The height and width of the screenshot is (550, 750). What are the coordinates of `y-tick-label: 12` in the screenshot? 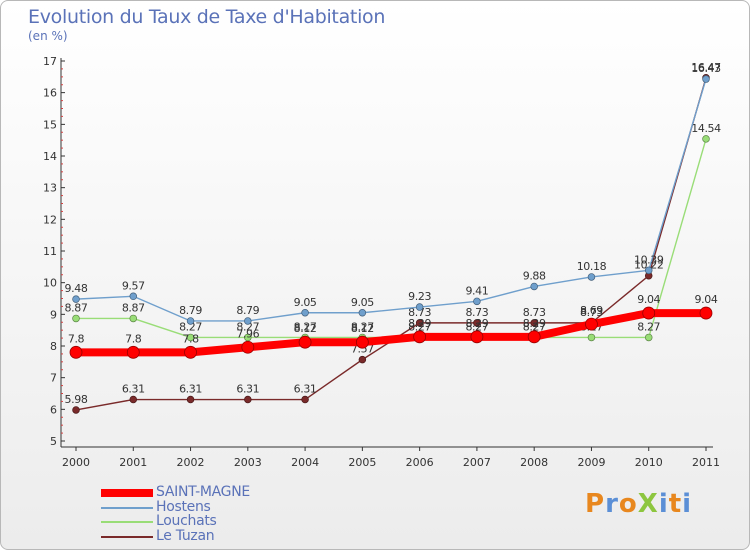 It's located at (50, 219).